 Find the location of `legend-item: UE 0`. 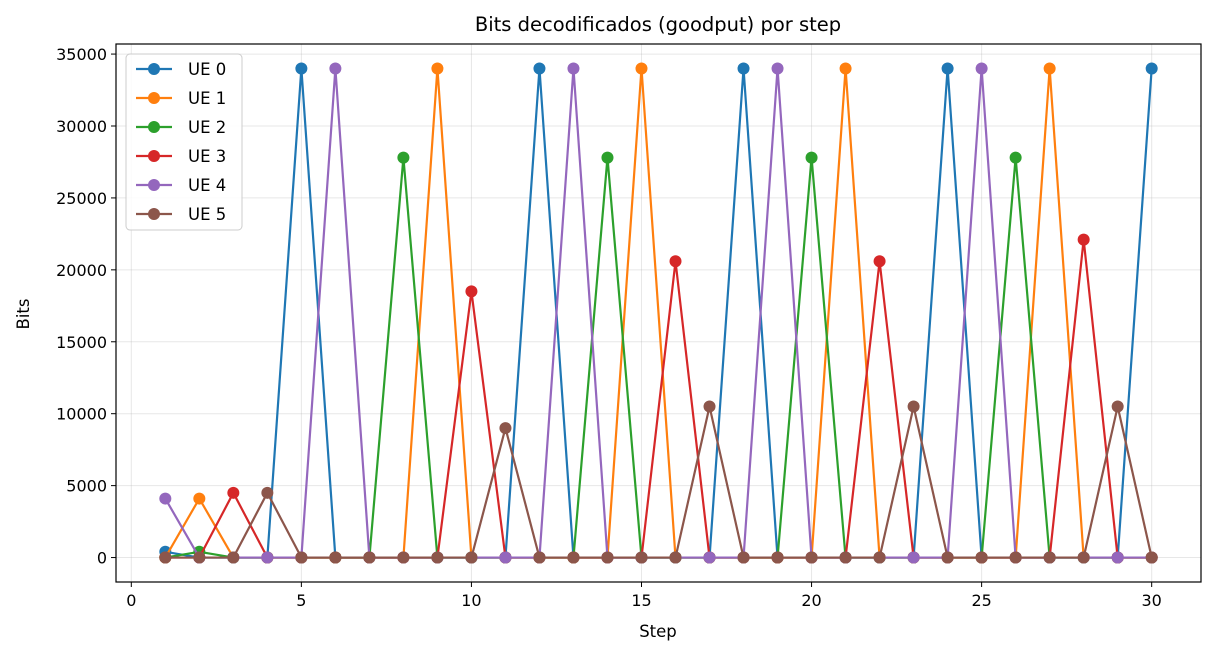

legend-item: UE 0 is located at coordinates (181, 69).